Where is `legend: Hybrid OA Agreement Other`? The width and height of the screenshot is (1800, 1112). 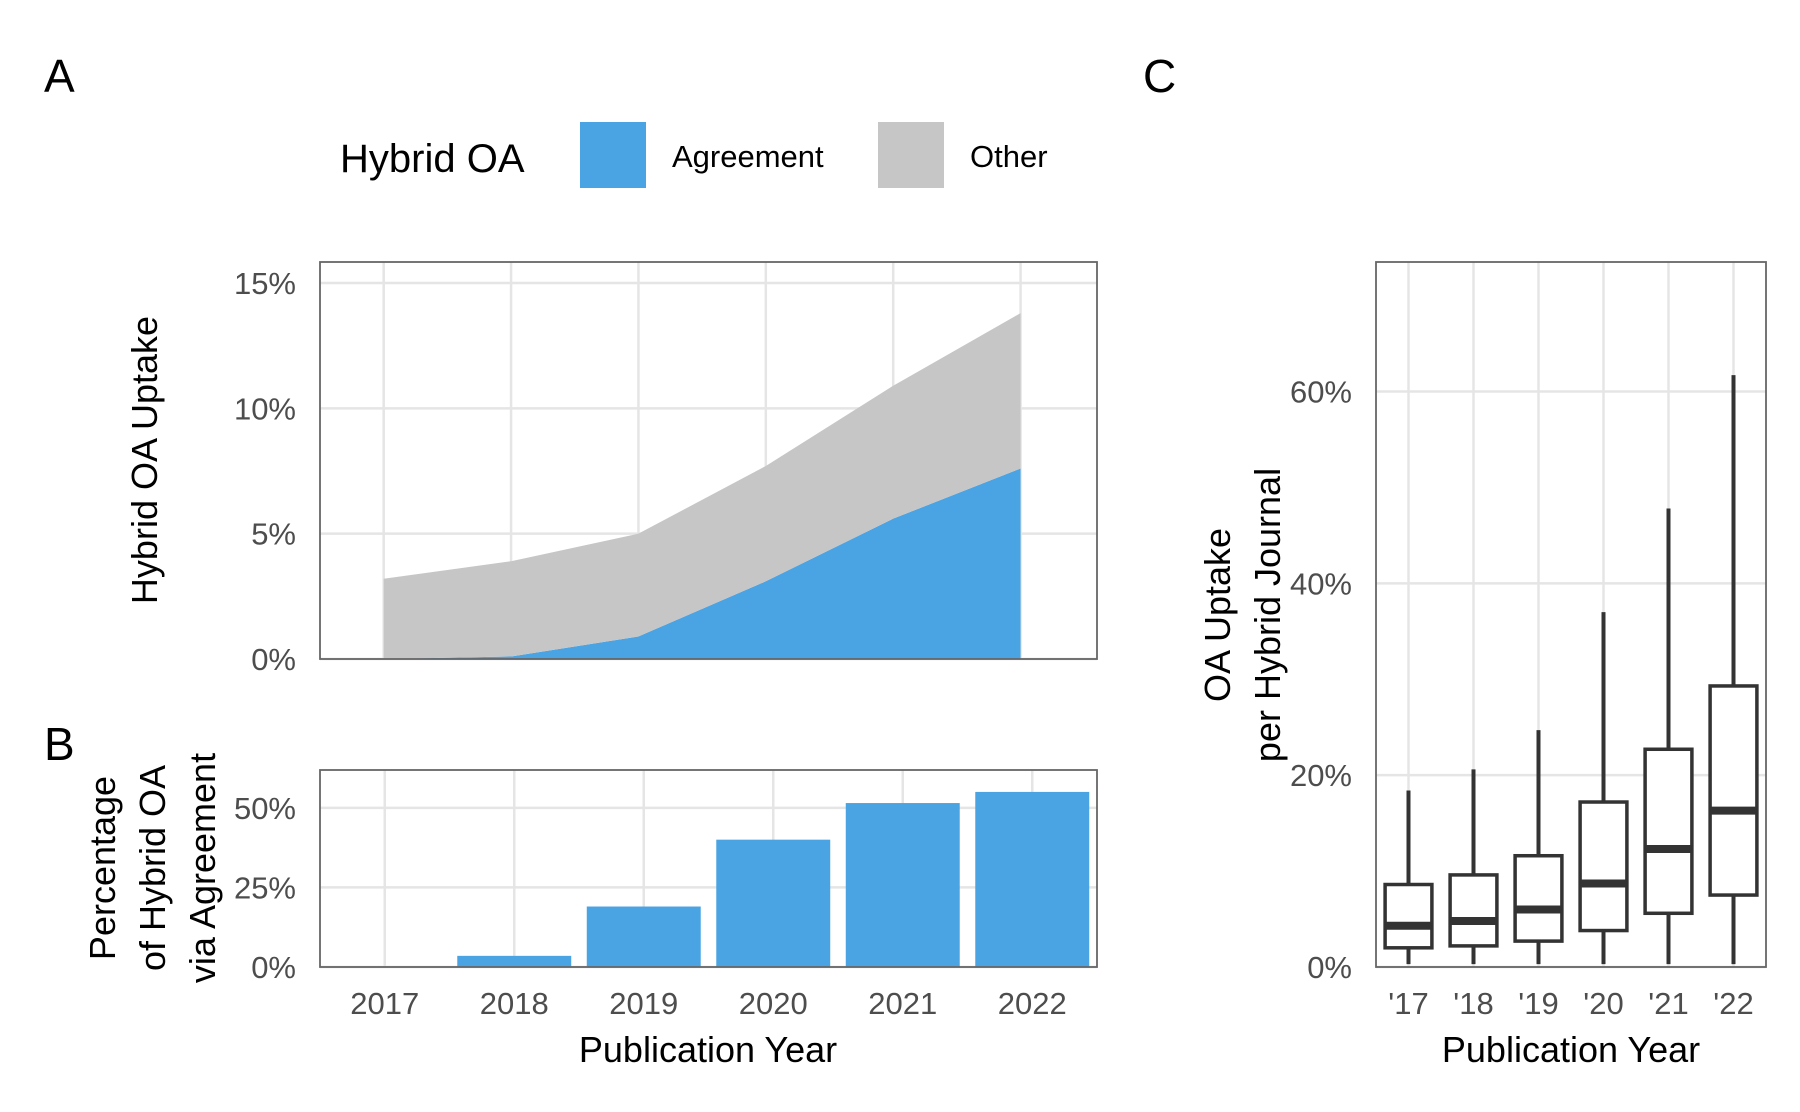 legend: Hybrid OA Agreement Other is located at coordinates (694, 155).